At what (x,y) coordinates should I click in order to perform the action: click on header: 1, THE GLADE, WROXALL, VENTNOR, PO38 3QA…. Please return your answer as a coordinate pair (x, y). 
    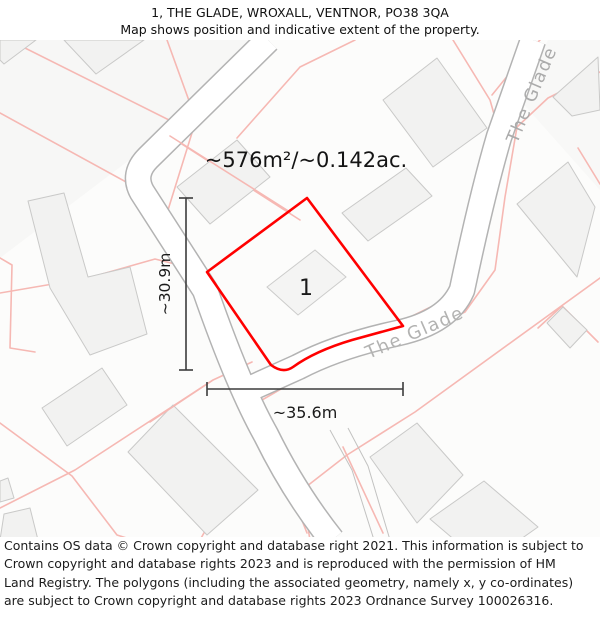
    Looking at the image, I should click on (300, 21).